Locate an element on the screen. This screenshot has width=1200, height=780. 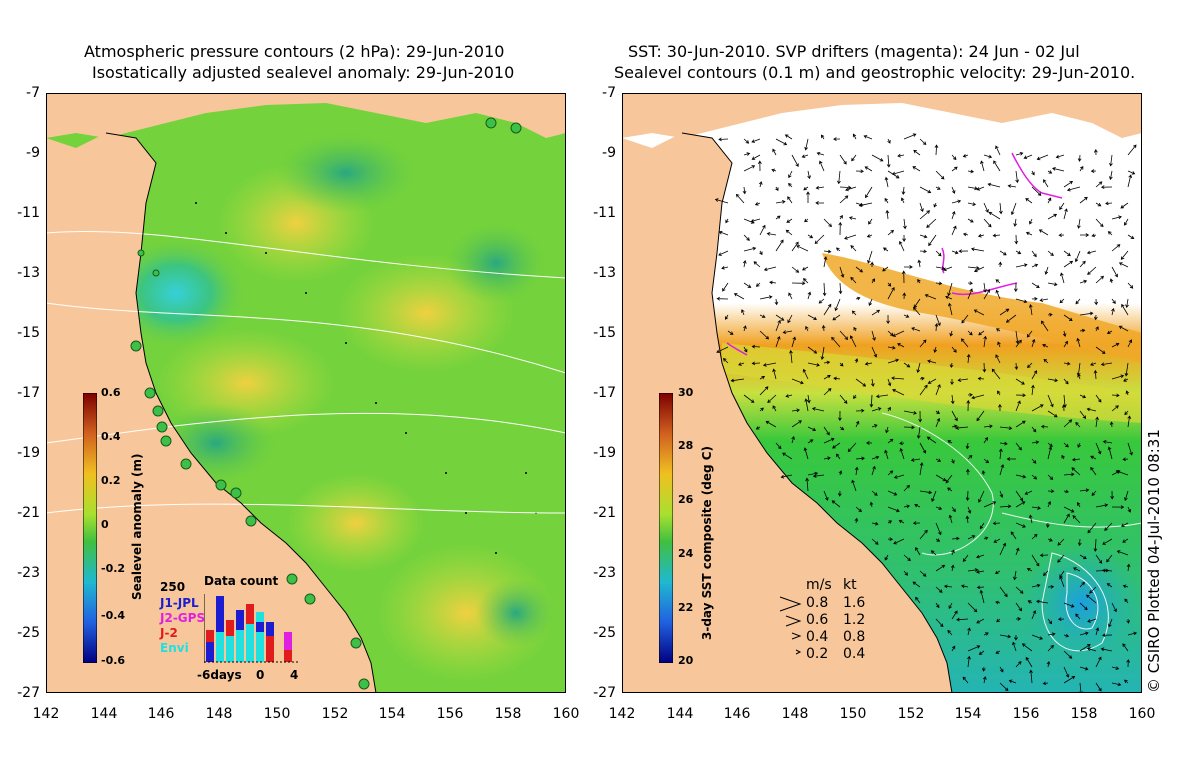
velocity-key-kt-1: 1.2 is located at coordinates (854, 620).